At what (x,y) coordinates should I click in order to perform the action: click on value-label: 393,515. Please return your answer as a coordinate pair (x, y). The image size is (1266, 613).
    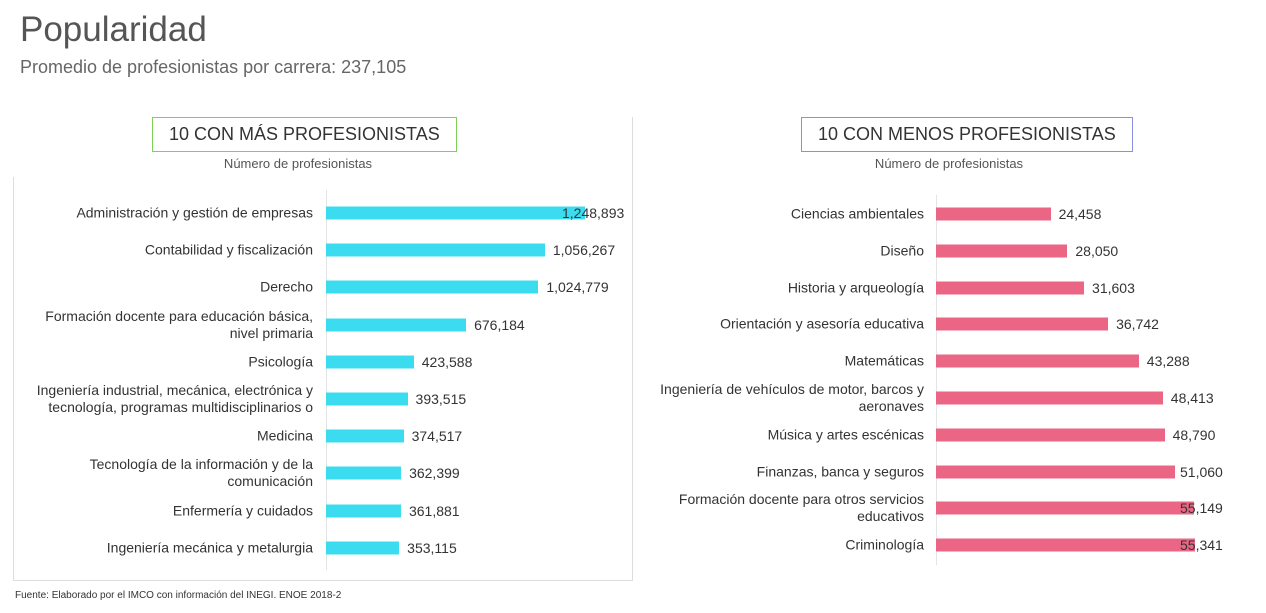
    Looking at the image, I should click on (441, 399).